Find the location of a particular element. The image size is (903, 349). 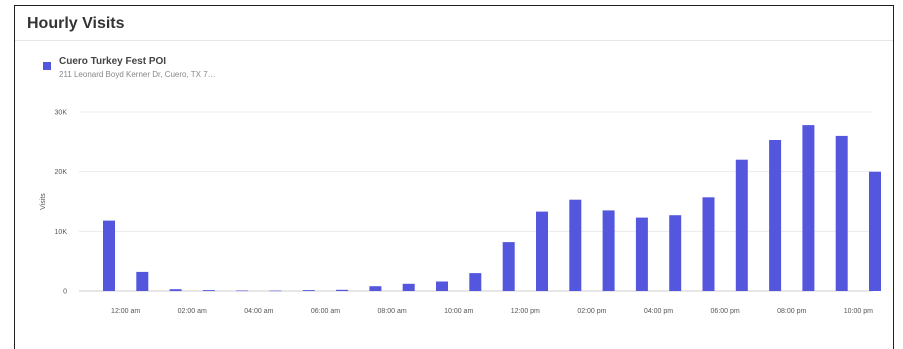

y-axis-title: Visits is located at coordinates (43, 201).